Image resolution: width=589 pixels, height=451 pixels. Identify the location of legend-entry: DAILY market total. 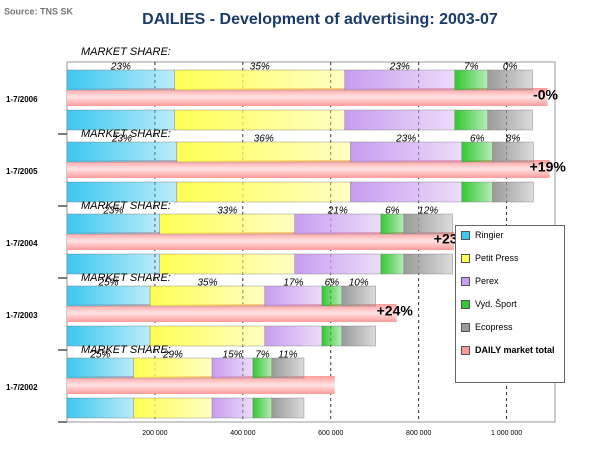
(510, 350).